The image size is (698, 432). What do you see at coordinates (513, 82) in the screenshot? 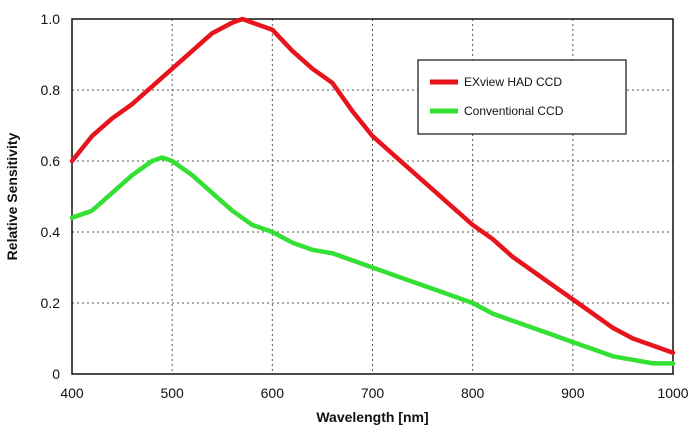
I see `legend-label-exview: EXview HAD CCD` at bounding box center [513, 82].